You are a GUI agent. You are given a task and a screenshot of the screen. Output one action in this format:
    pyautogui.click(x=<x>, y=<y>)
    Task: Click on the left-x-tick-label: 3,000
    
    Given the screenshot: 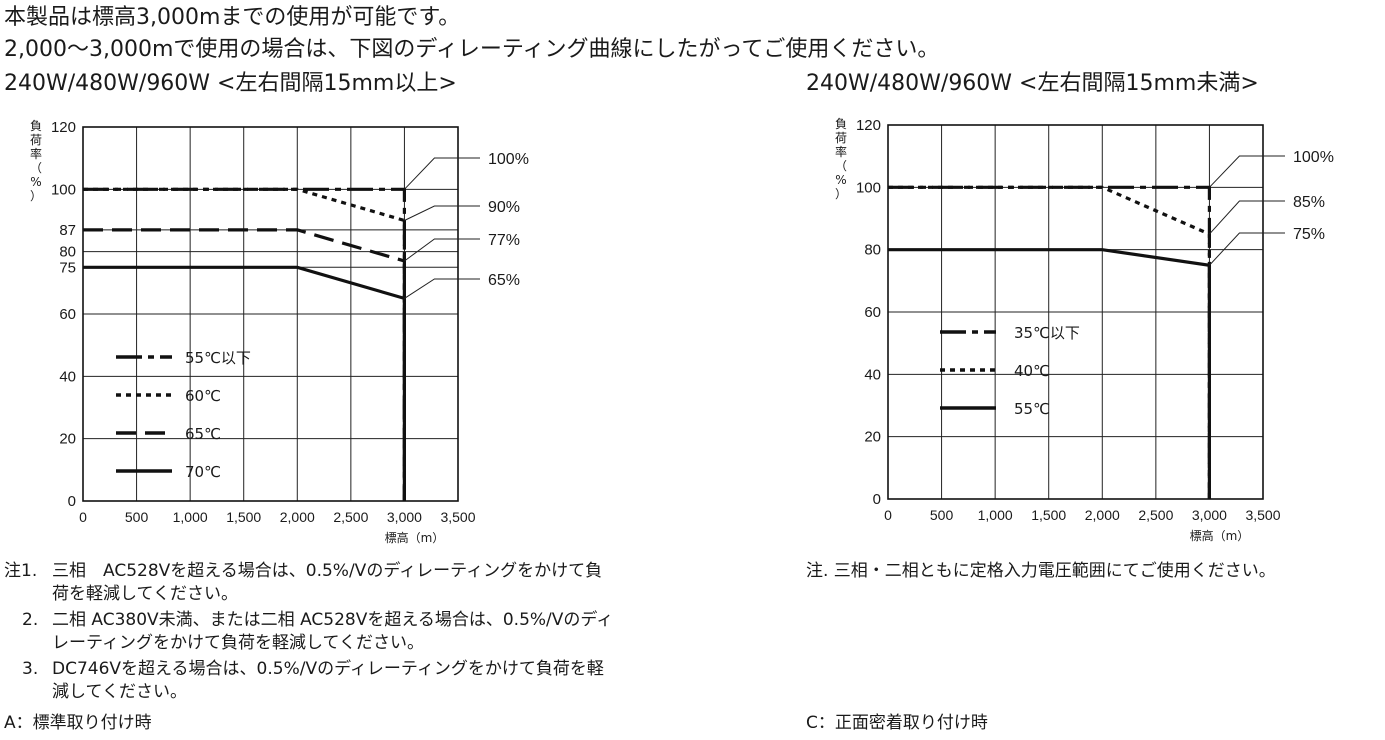 What is the action you would take?
    pyautogui.click(x=404, y=517)
    